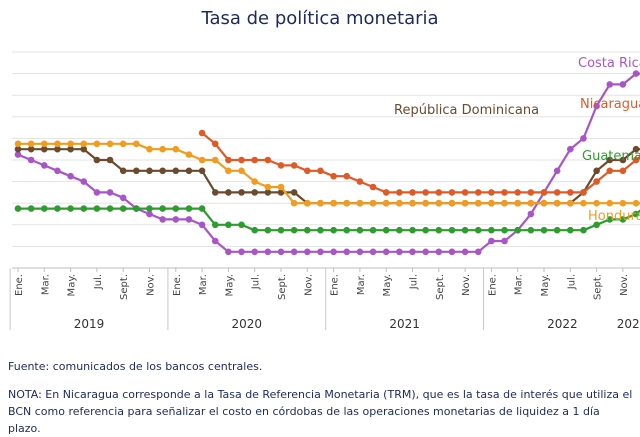  I want to click on x-tick-label: Sept., so click(124, 287).